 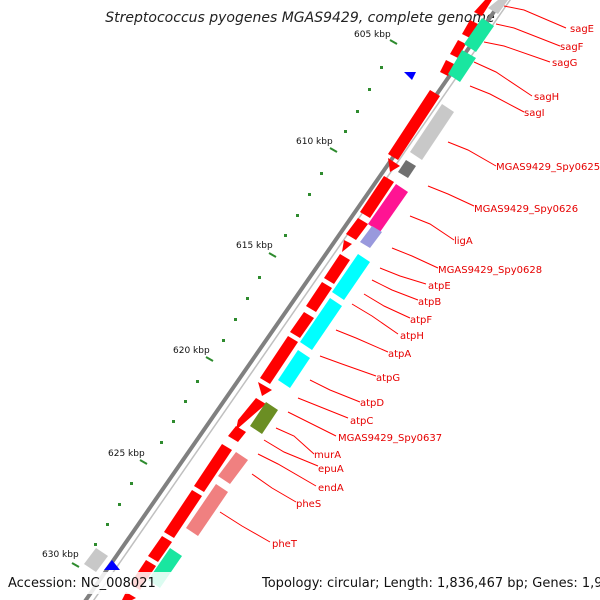 I want to click on tick-label-620: 620 kbp, so click(x=191, y=351).